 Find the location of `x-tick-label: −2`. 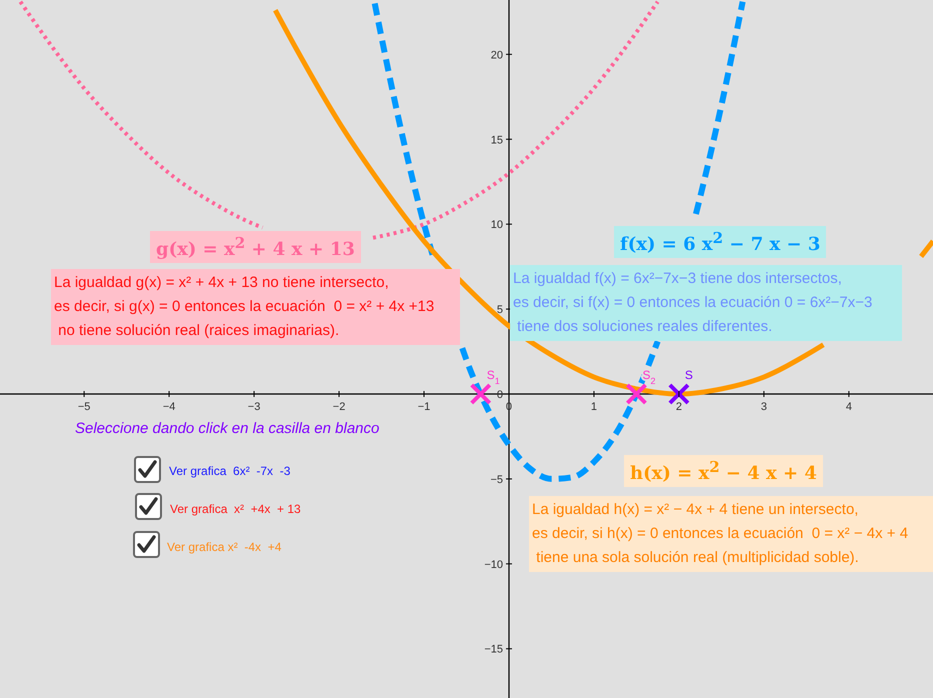

x-tick-label: −2 is located at coordinates (339, 407).